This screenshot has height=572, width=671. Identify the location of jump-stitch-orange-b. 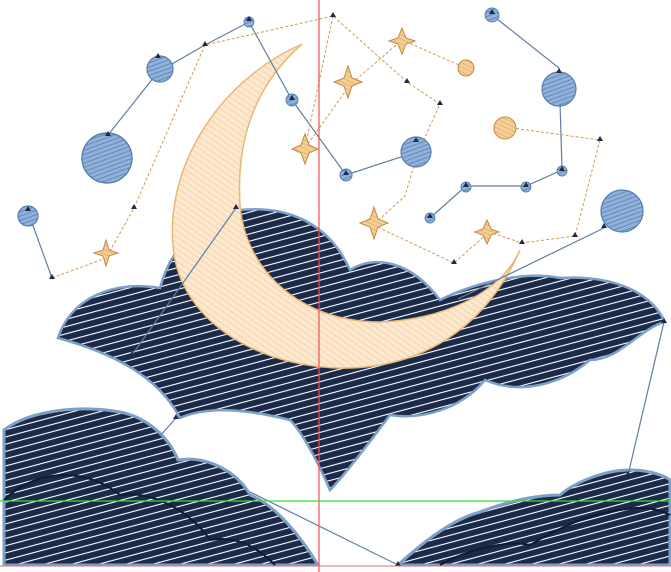
(385, 82).